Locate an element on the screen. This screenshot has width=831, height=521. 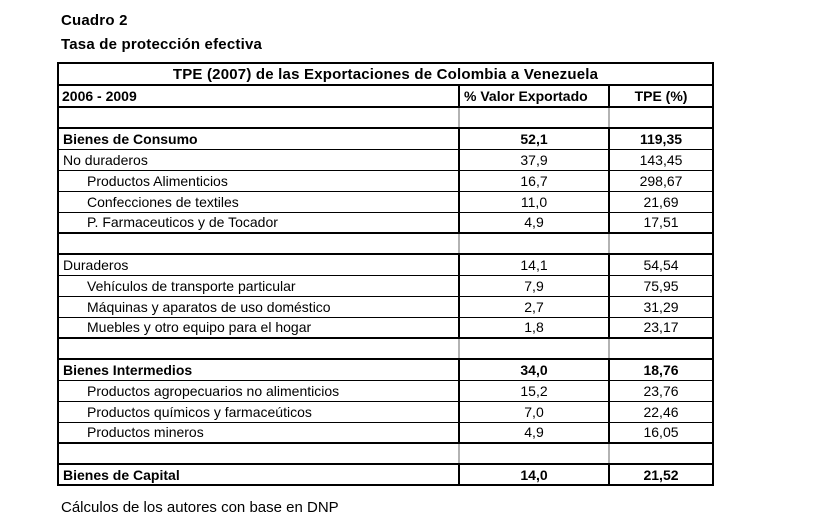
table-row: P. Farmaceuticos y de Tocador 4,9 17,51 is located at coordinates (386, 222).